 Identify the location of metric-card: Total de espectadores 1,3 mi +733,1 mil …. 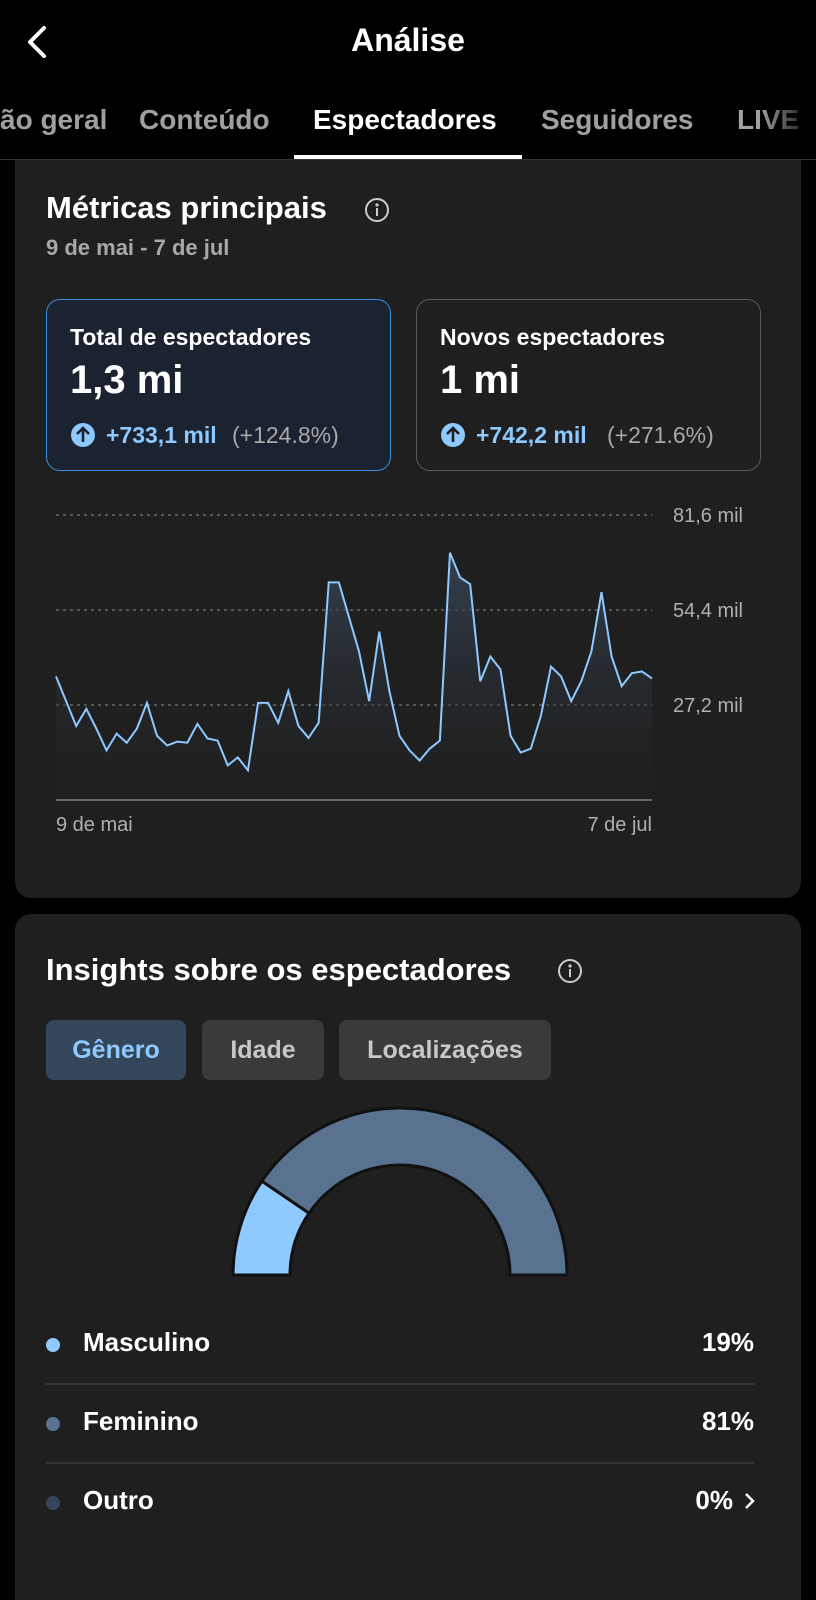
(218, 385).